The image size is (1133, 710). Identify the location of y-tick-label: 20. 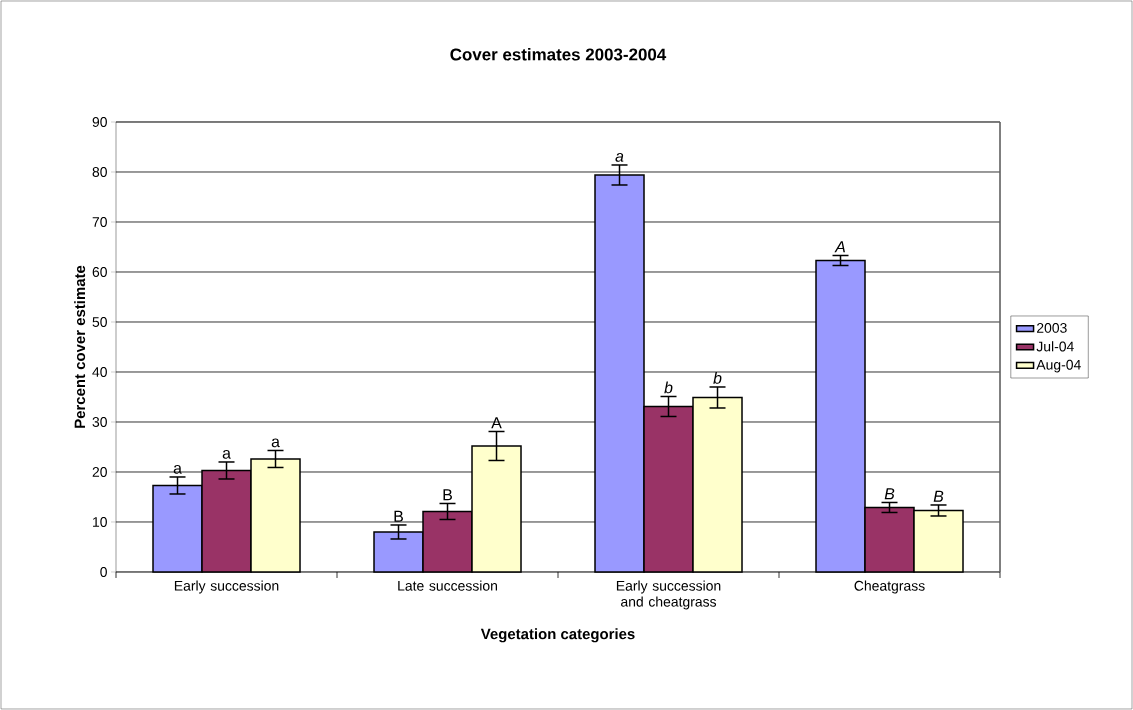
(99, 472).